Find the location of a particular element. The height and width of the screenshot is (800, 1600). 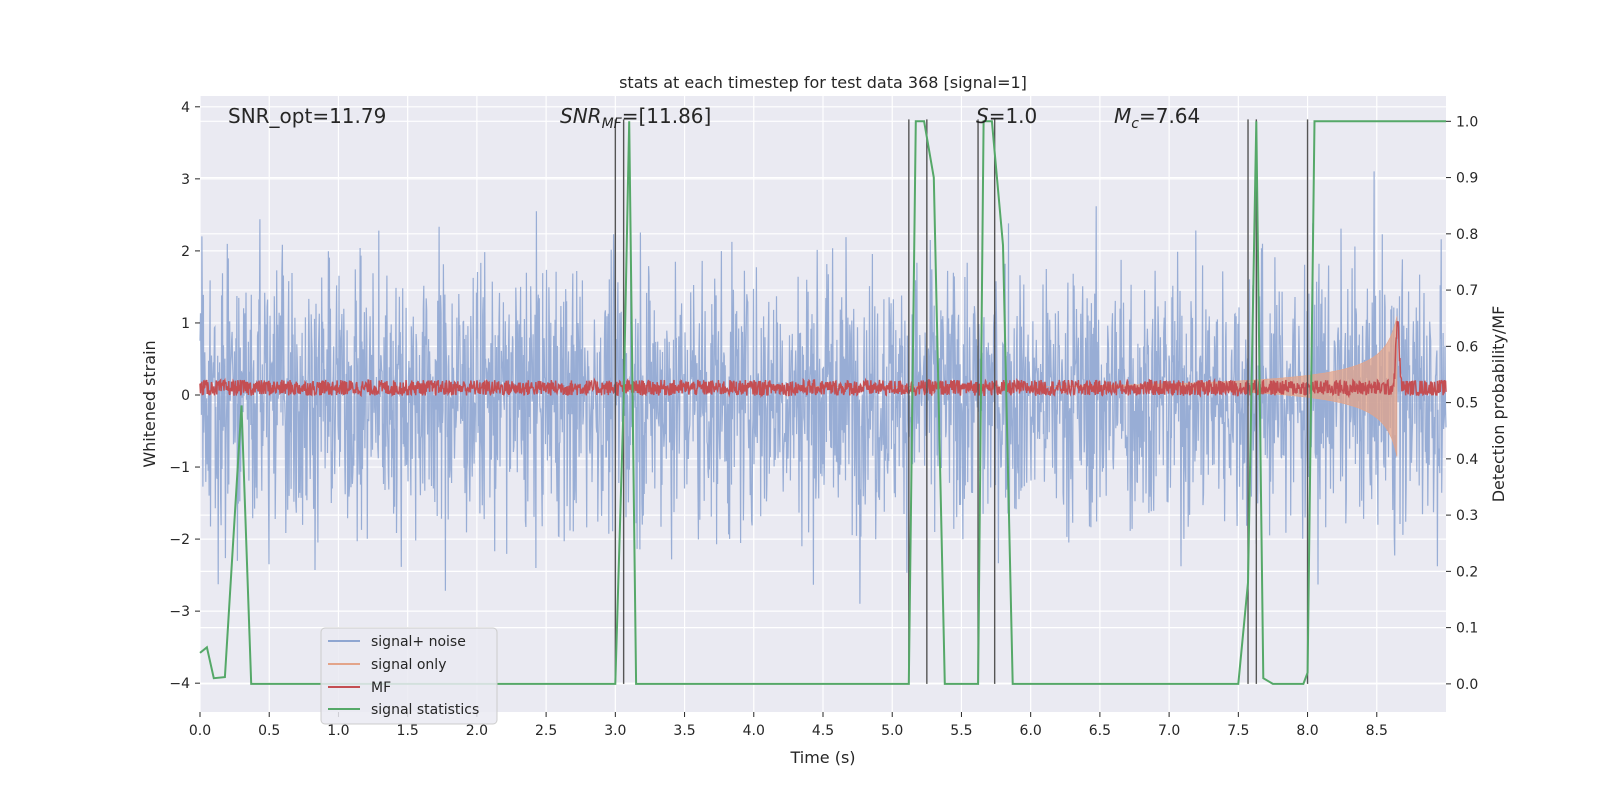

x-tick-label: 0.0 is located at coordinates (200, 731).